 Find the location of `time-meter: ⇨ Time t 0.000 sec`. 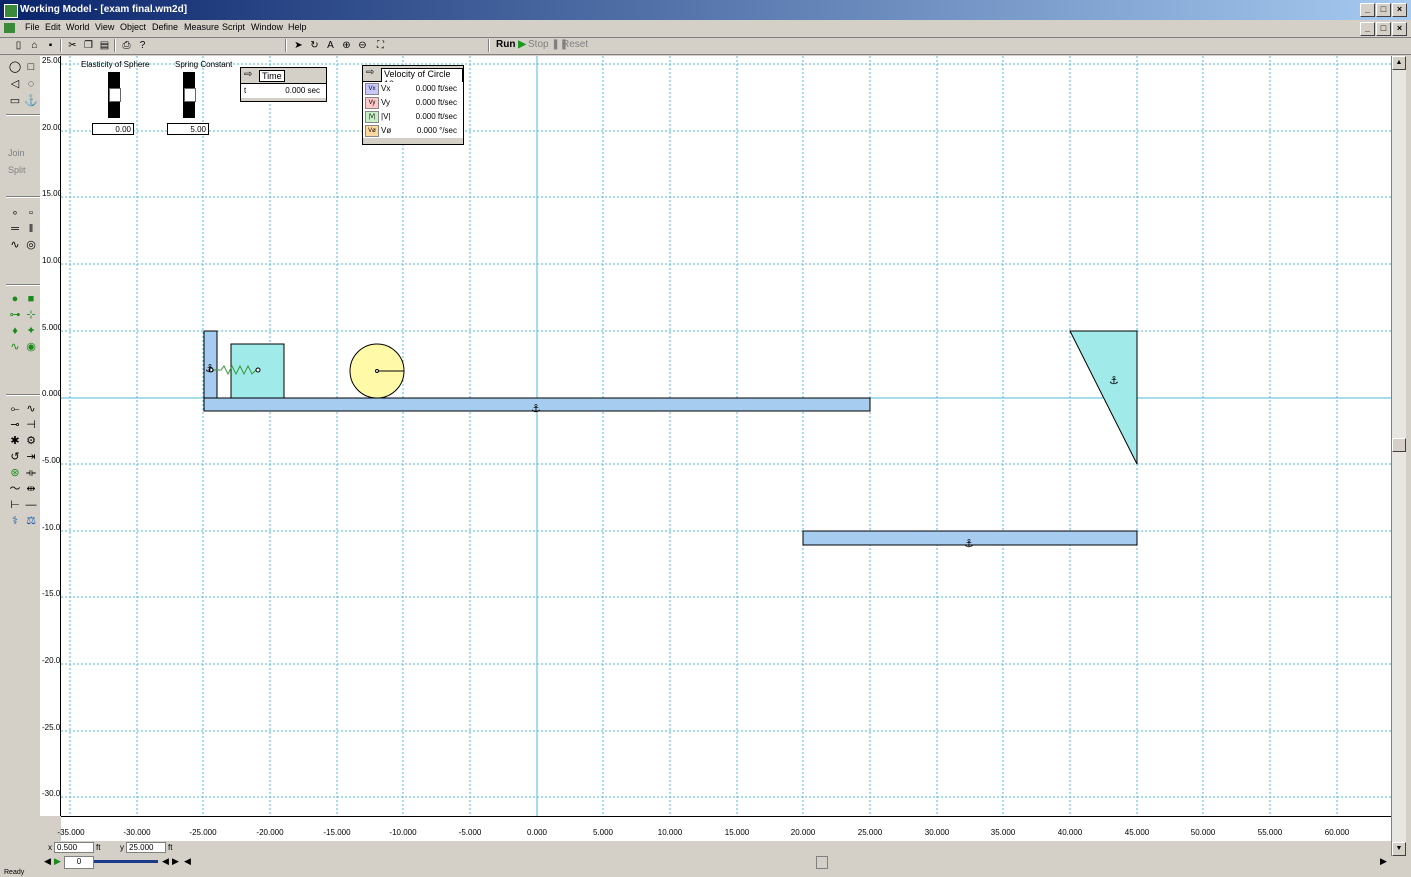

time-meter: ⇨ Time t 0.000 sec is located at coordinates (283, 84).